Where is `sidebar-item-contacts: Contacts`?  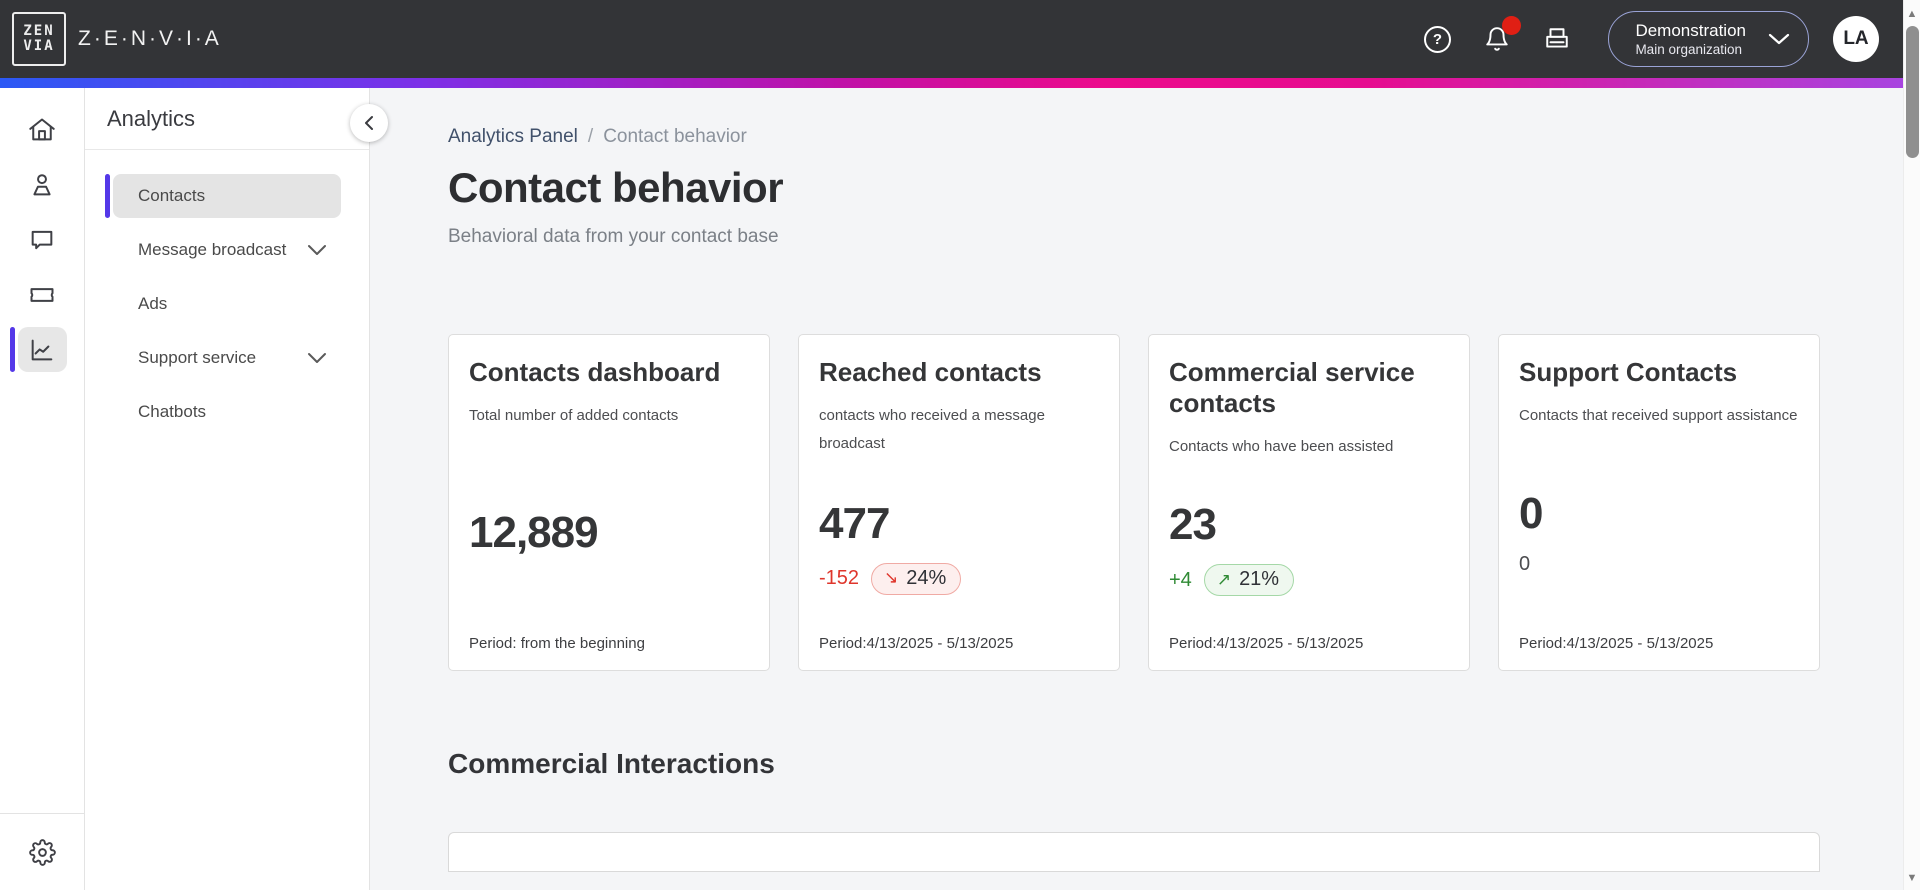 sidebar-item-contacts: Contacts is located at coordinates (223, 196).